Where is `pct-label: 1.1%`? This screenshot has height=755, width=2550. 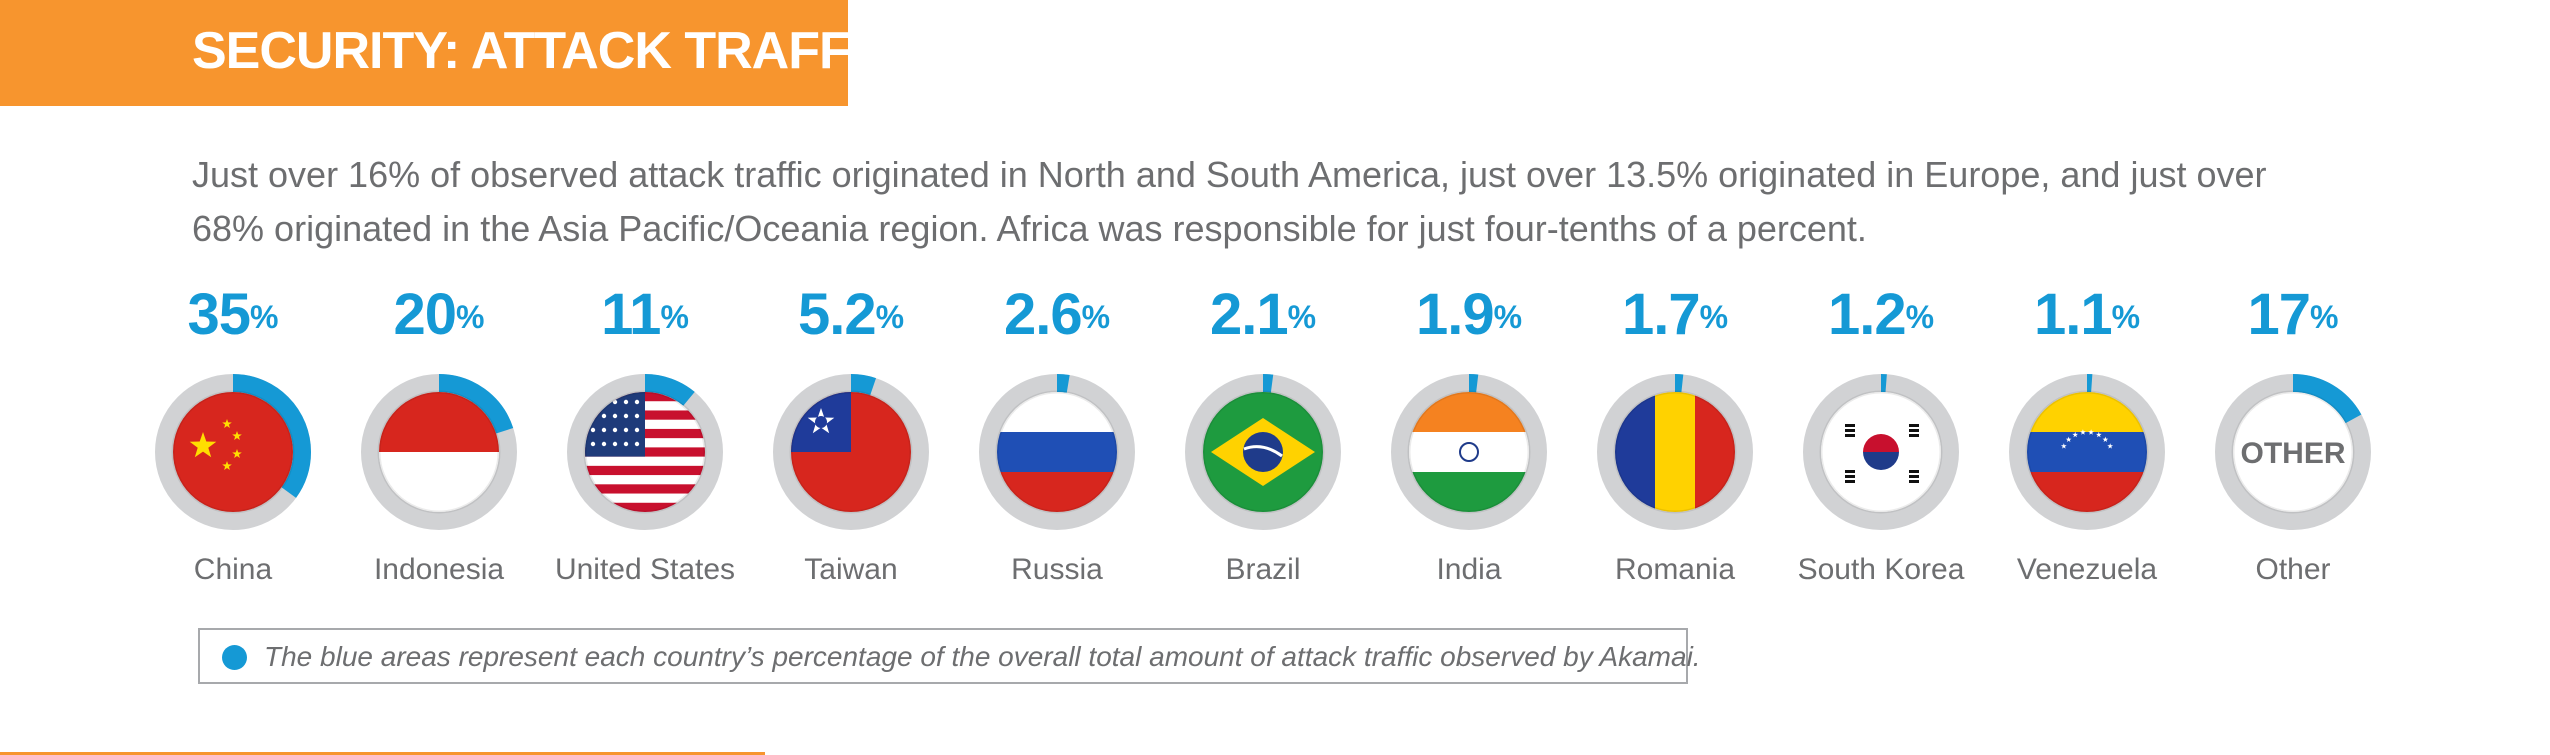 pct-label: 1.1% is located at coordinates (2087, 315).